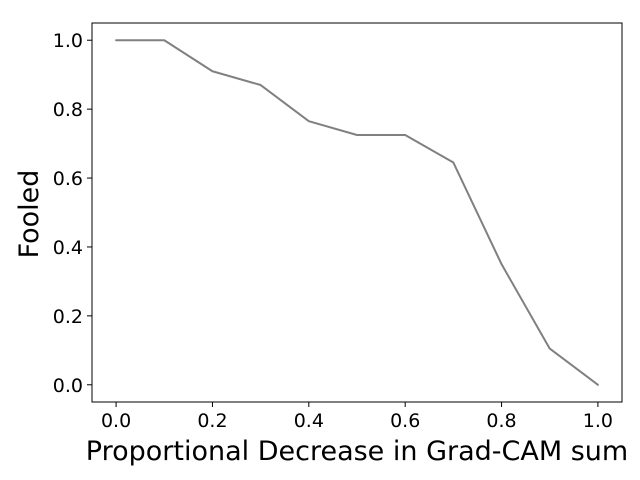 The height and width of the screenshot is (480, 640). Describe the element at coordinates (68, 110) in the screenshot. I see `y-tick-label: 0.8` at that location.